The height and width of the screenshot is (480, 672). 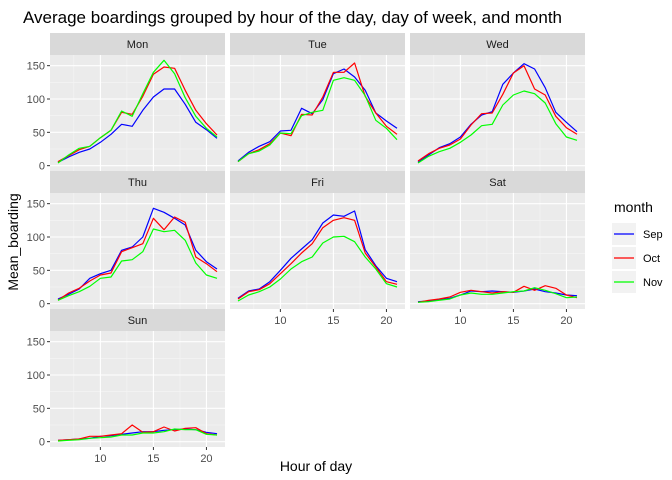 I want to click on y-axis-title: Mean_boarding, so click(x=13, y=241).